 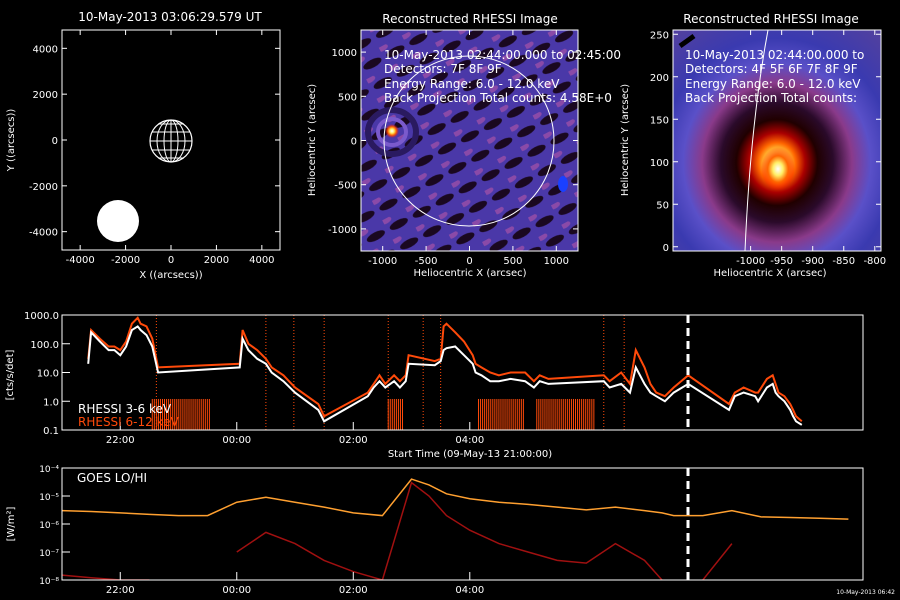 I want to click on panel5-plot, so click(x=455, y=529).